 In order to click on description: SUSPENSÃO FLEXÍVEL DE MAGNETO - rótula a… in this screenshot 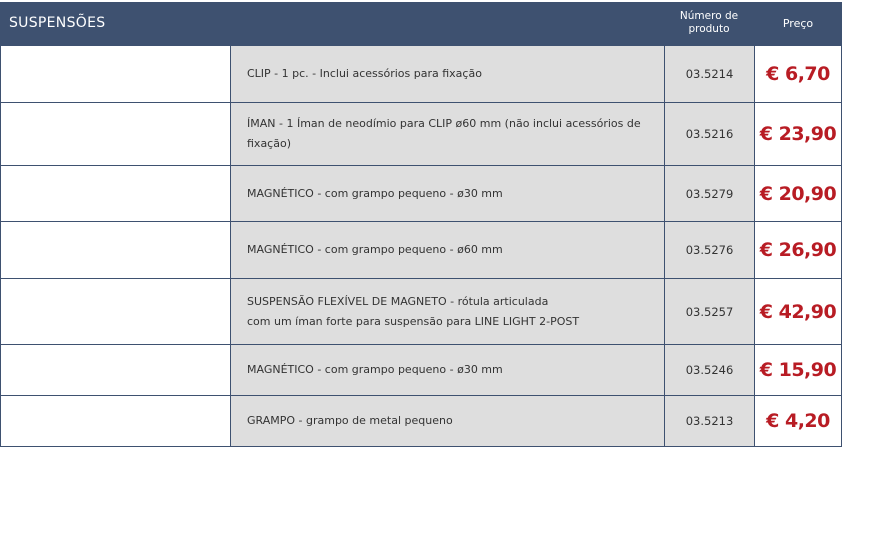, I will do `click(398, 301)`.